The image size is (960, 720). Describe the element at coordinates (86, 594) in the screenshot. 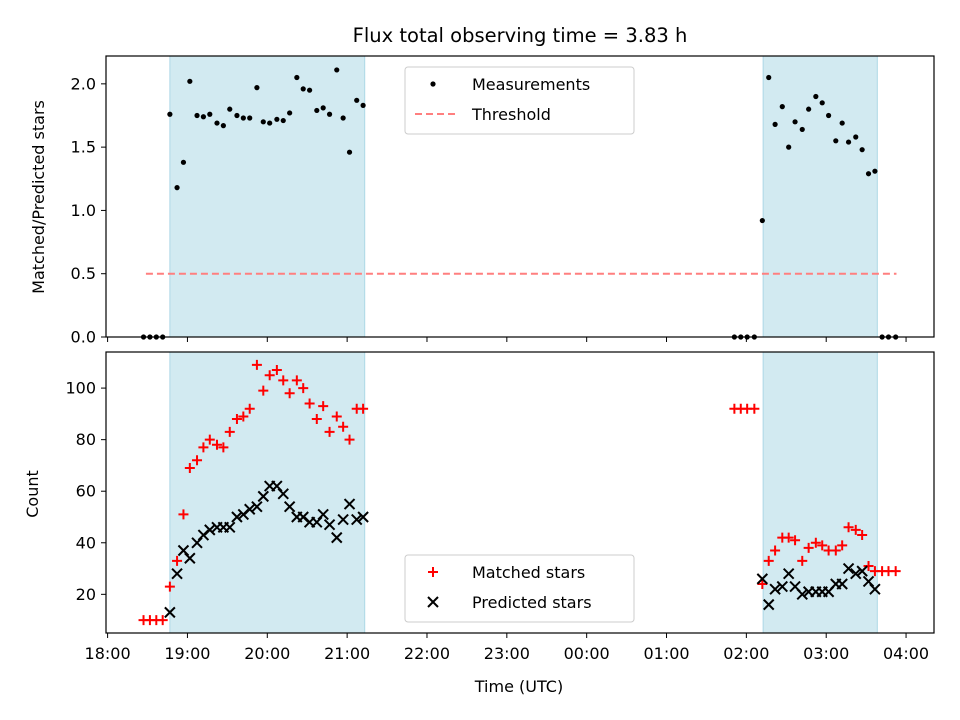

I see `bottom-panel-y-tick-label: 20` at that location.